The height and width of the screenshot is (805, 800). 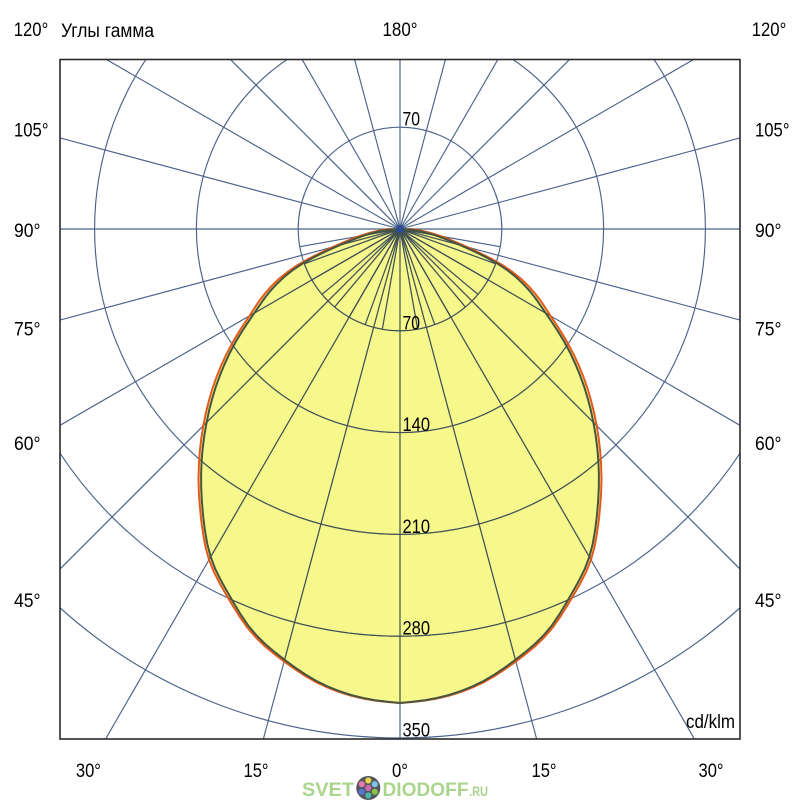 What do you see at coordinates (417, 425) in the screenshot?
I see `svg-text: 140` at bounding box center [417, 425].